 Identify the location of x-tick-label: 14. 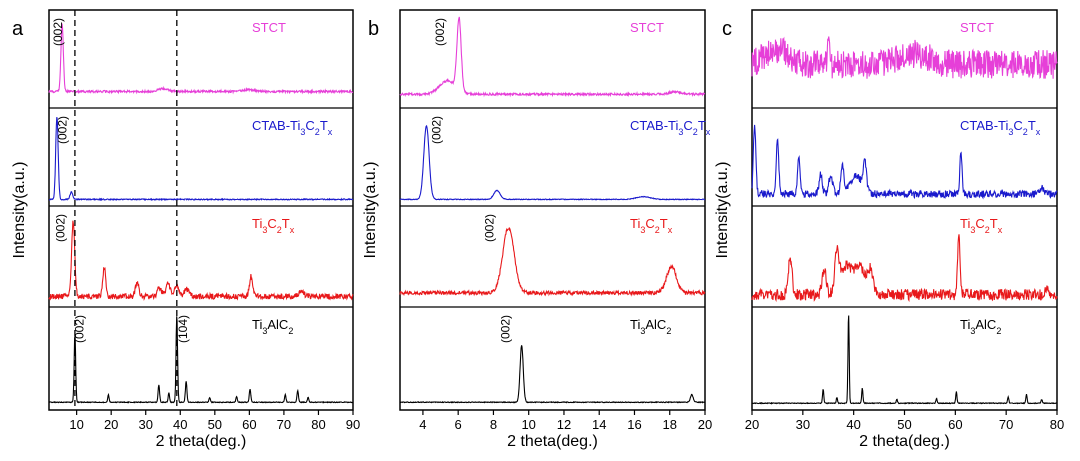
(599, 424).